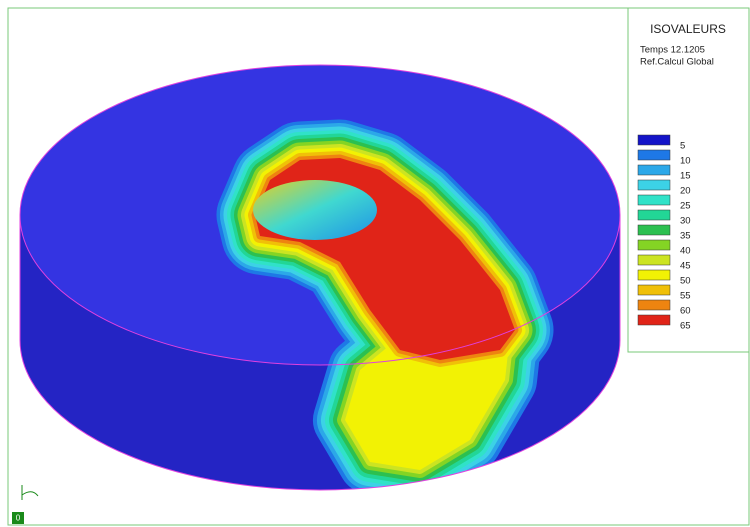 The width and height of the screenshot is (750, 527). What do you see at coordinates (685, 221) in the screenshot?
I see `legend-label: 30` at bounding box center [685, 221].